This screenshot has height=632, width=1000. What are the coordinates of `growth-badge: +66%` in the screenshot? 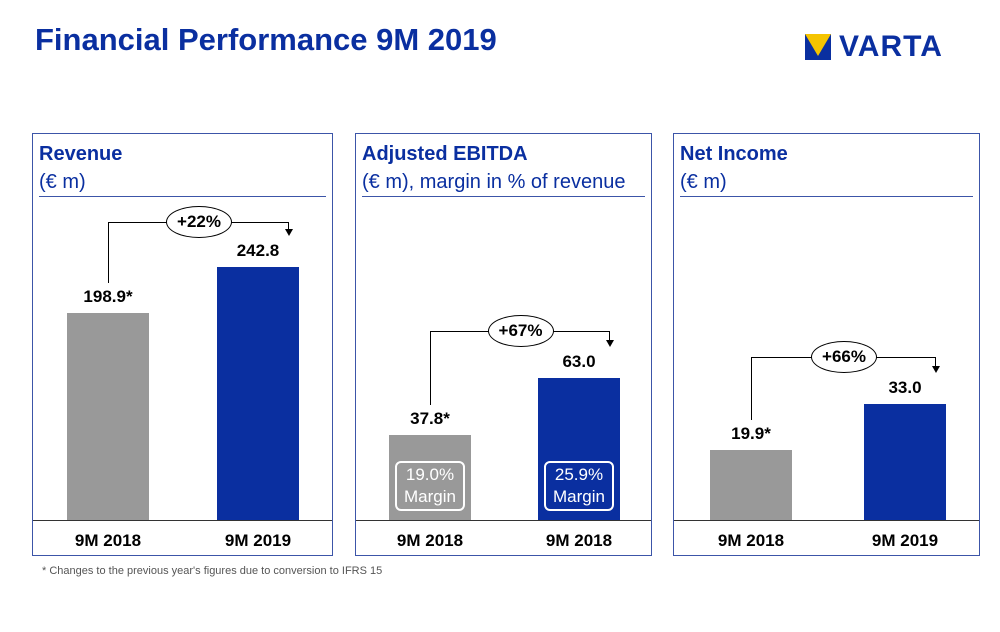 It's located at (844, 357).